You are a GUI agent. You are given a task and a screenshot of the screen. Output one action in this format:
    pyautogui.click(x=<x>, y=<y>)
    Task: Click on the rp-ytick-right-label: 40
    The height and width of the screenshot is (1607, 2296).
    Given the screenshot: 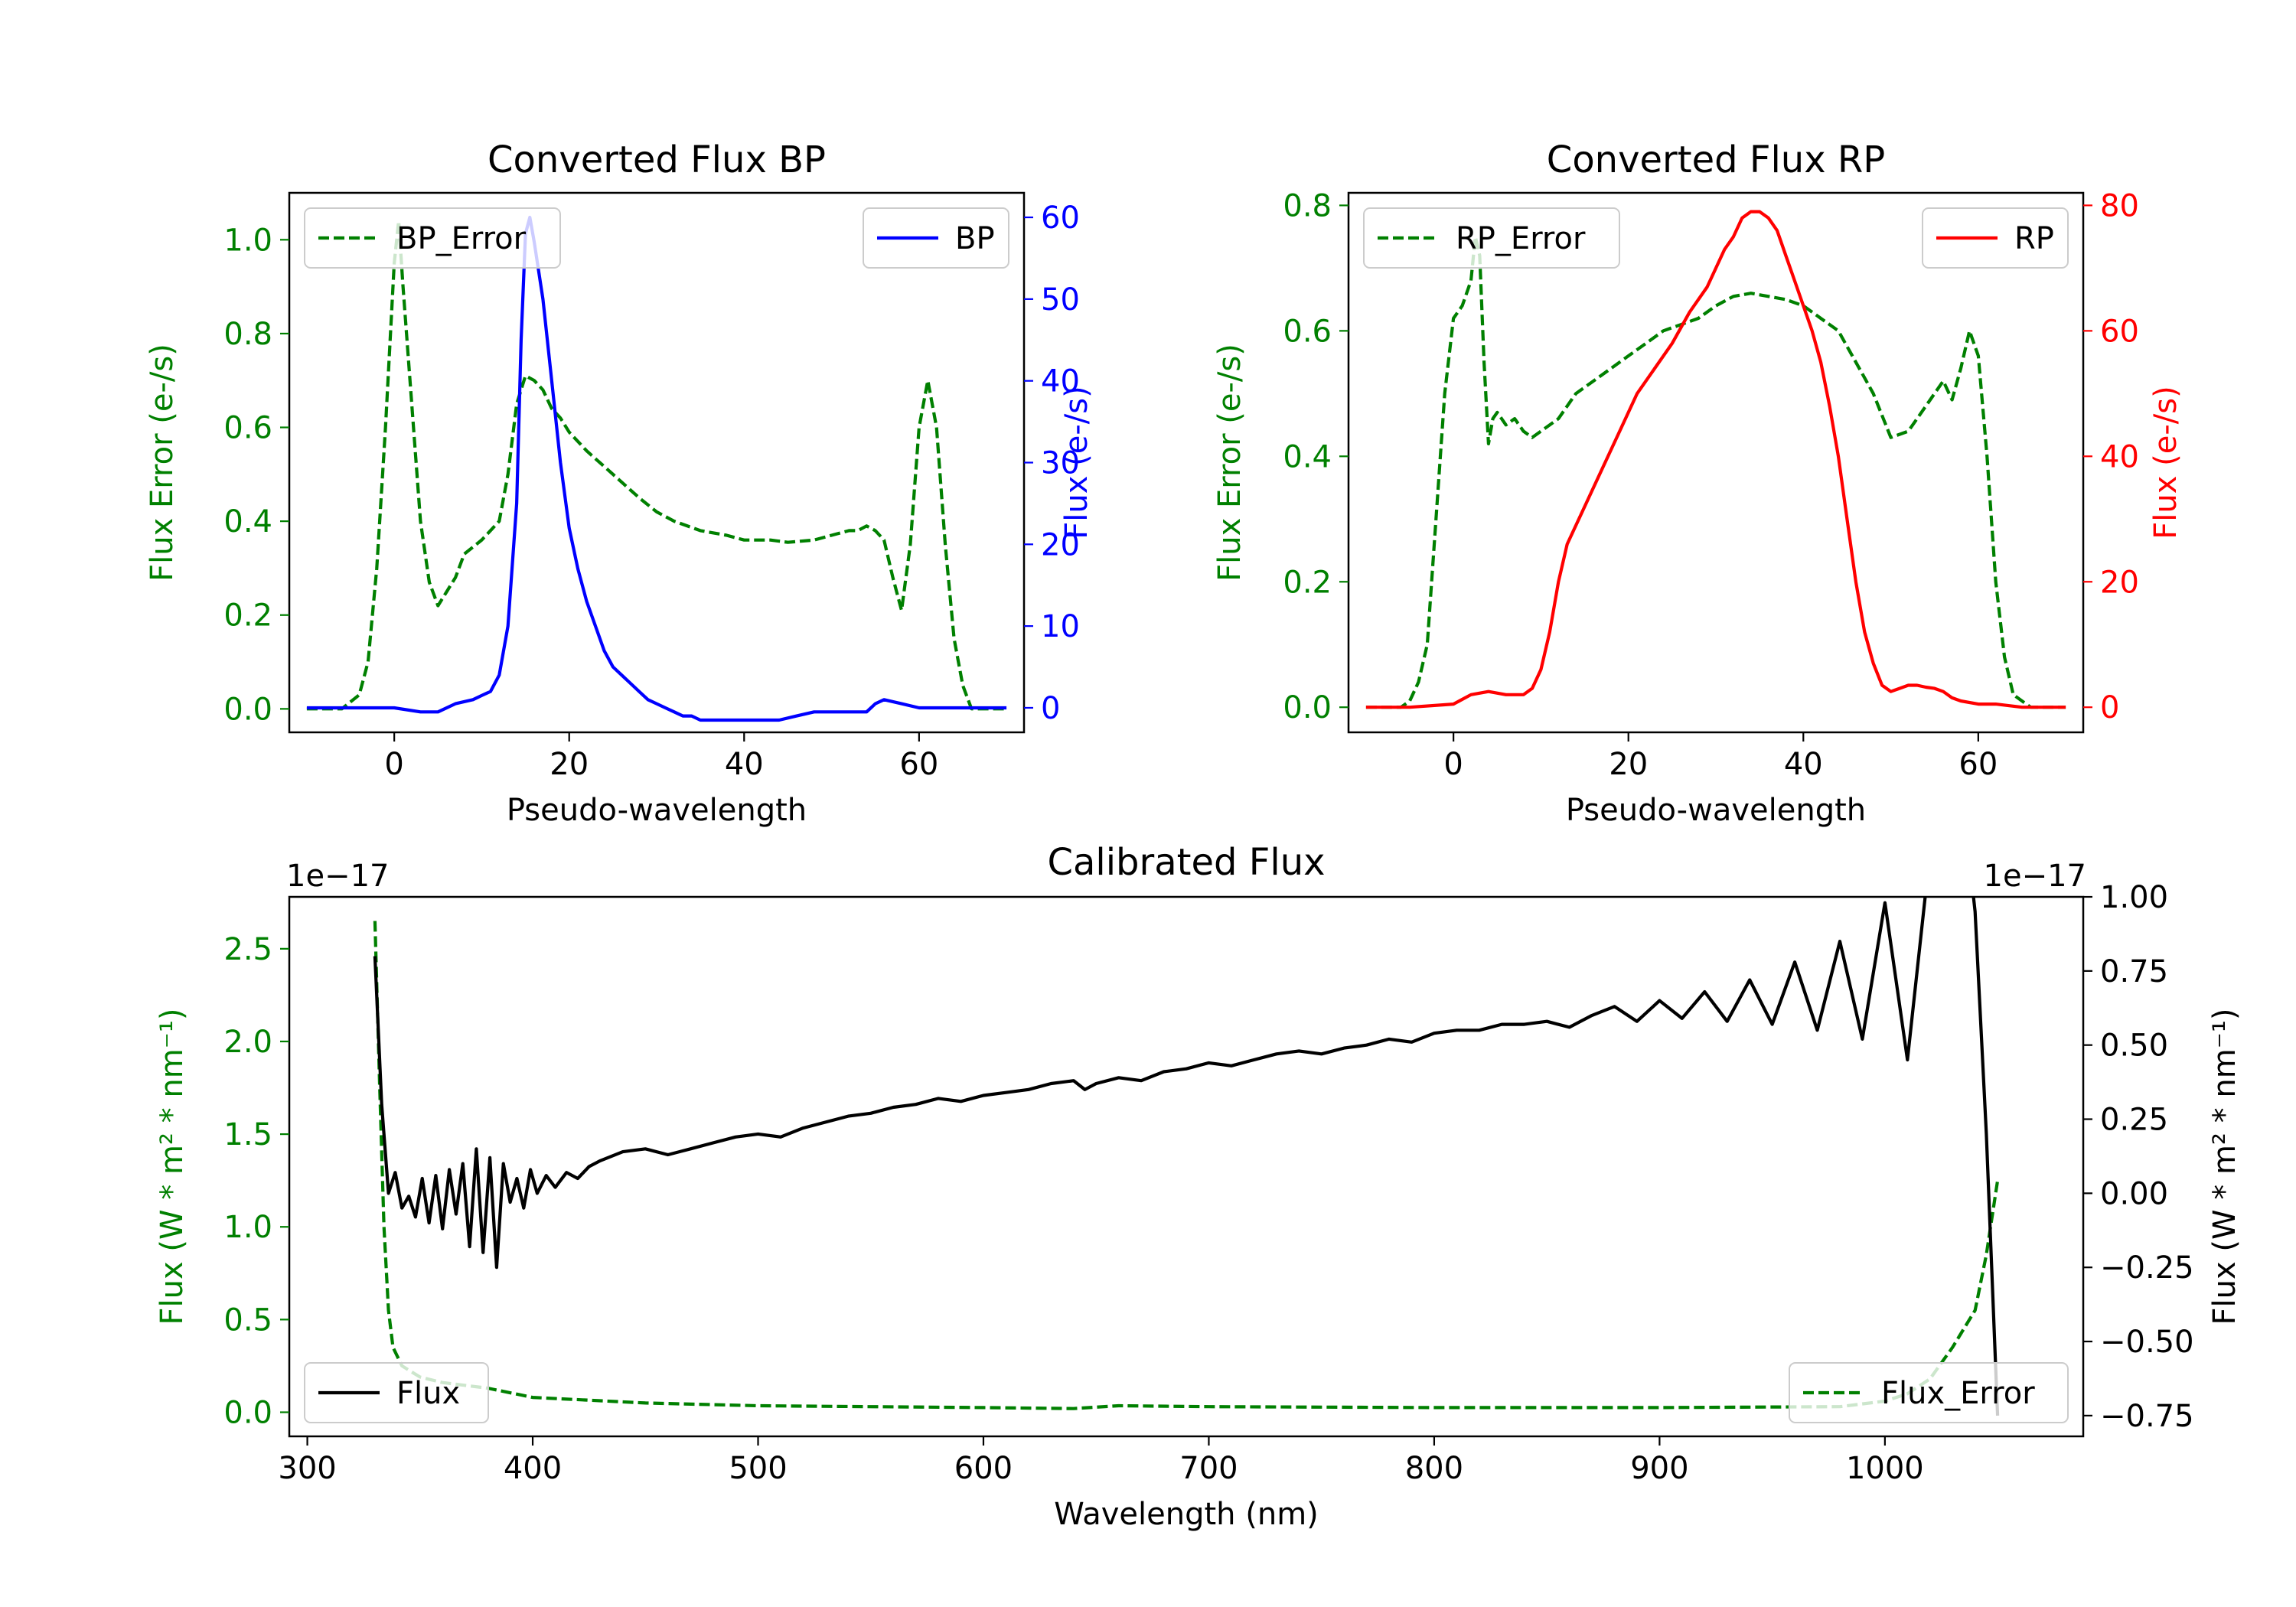 What is the action you would take?
    pyautogui.click(x=2119, y=457)
    